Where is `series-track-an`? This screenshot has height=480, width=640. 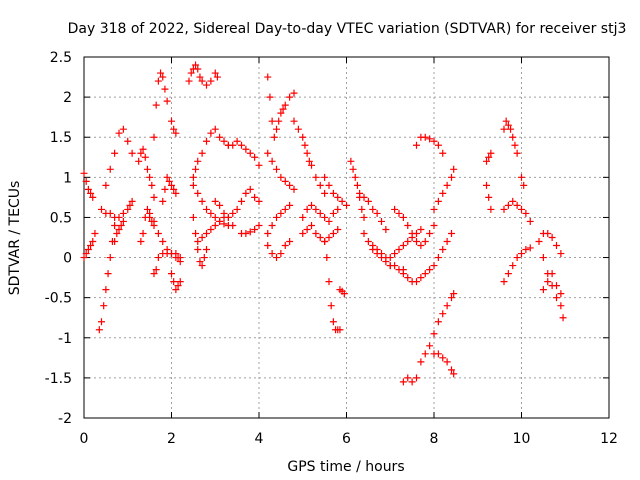
series-track-an is located at coordinates (444, 189).